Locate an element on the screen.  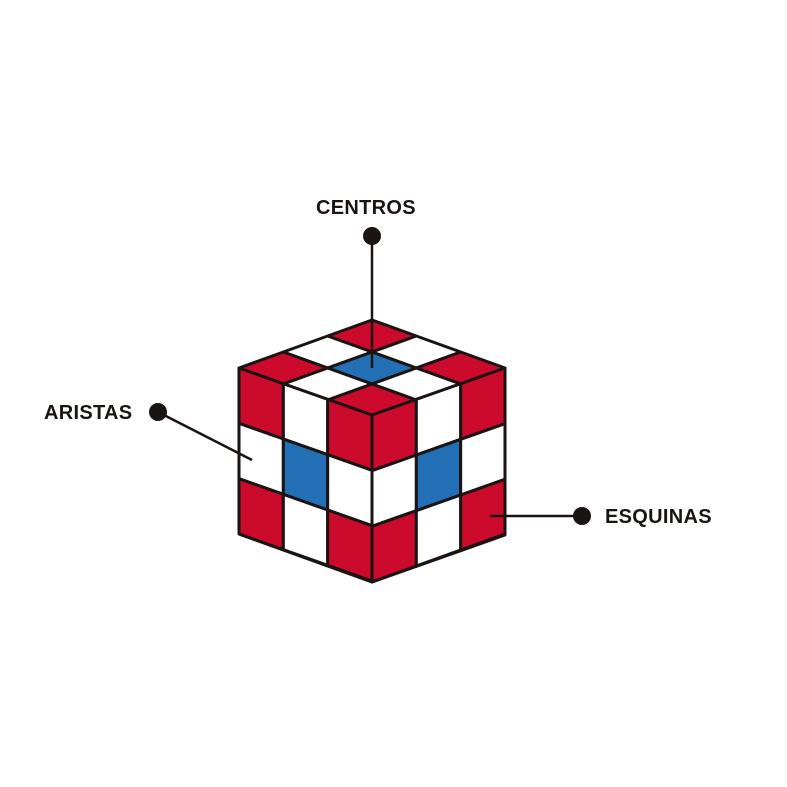
esquinas-dot is located at coordinates (582, 516).